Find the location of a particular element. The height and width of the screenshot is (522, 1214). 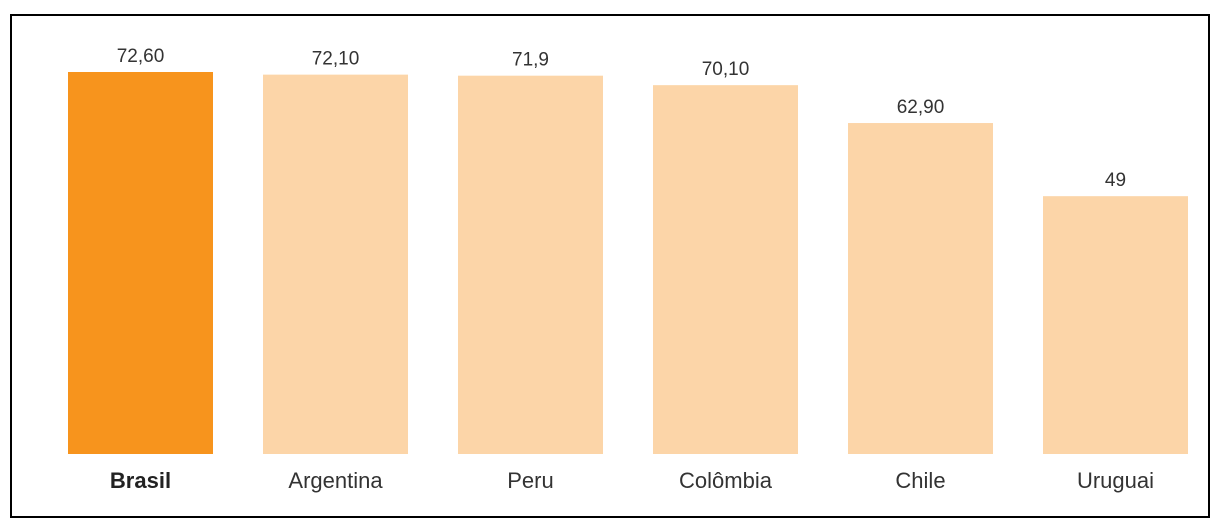

value-label-colombia: 70,10 is located at coordinates (726, 69).